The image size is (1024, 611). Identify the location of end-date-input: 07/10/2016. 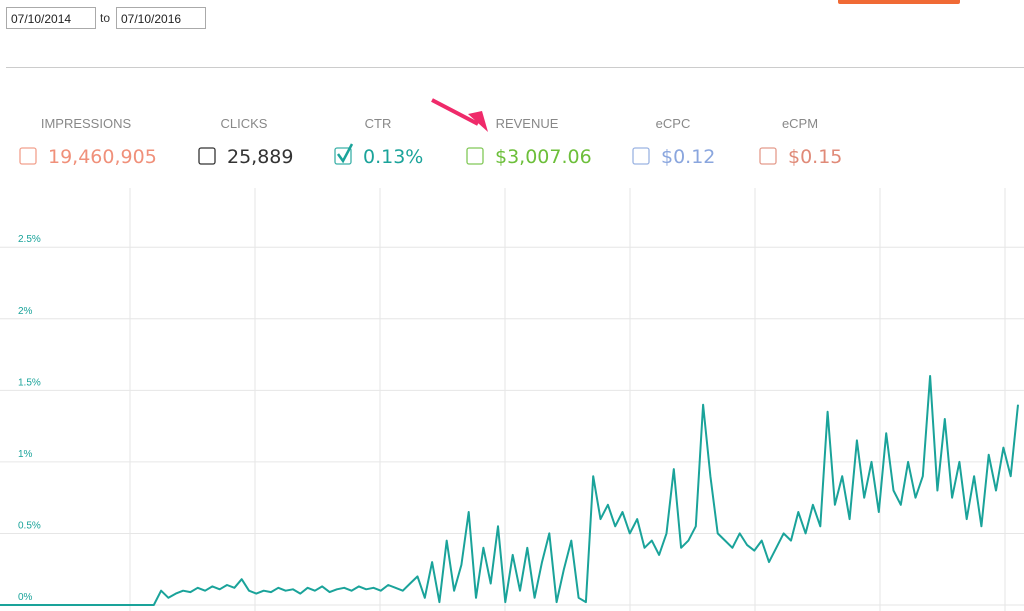
(161, 18).